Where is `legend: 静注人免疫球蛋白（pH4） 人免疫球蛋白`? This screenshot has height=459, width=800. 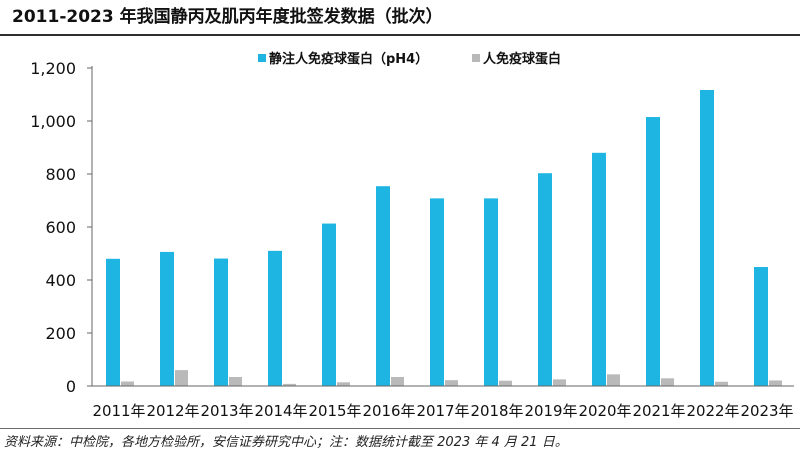 legend: 静注人免疫球蛋白（pH4） 人免疫球蛋白 is located at coordinates (409, 59).